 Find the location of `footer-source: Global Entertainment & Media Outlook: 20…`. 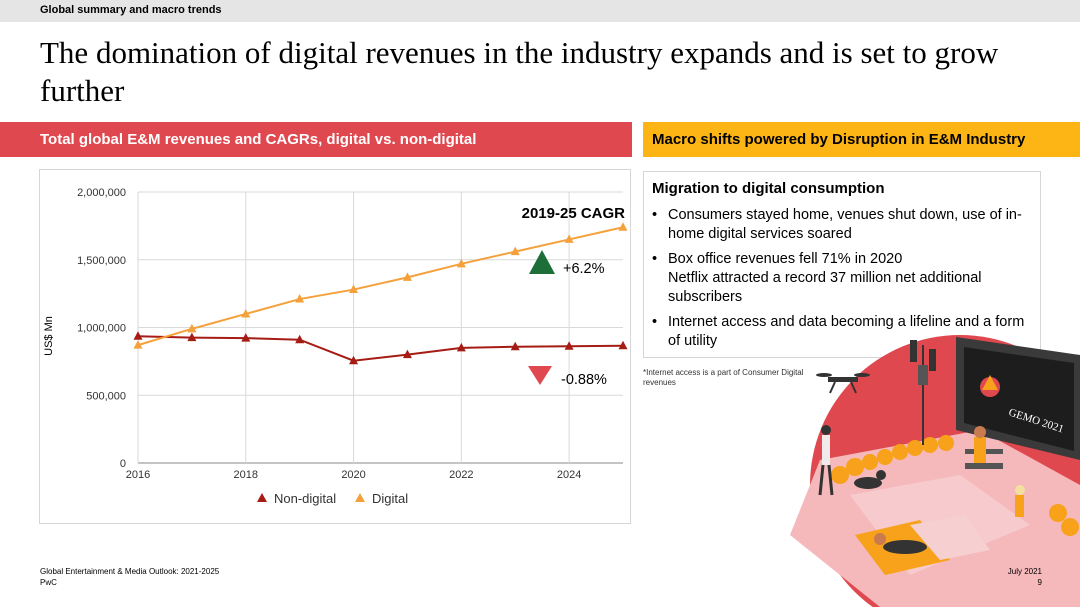

footer-source: Global Entertainment & Media Outlook: 20… is located at coordinates (129, 577).